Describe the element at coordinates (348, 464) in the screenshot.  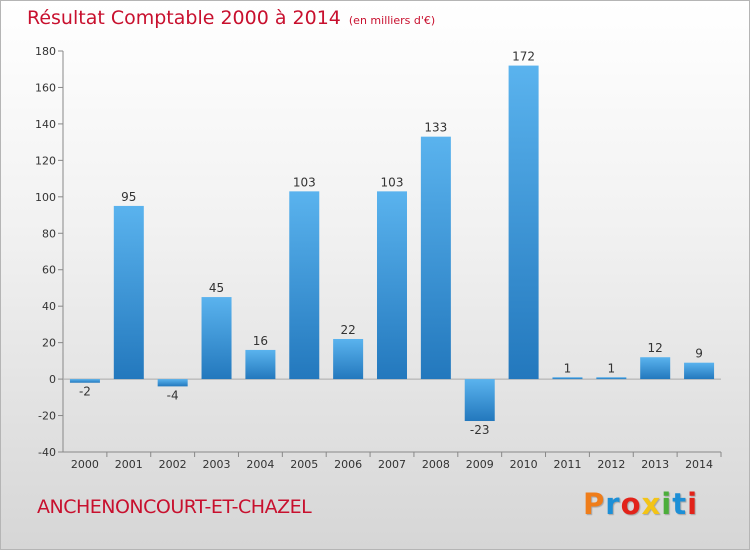
I see `x-tick-label: 2006` at that location.